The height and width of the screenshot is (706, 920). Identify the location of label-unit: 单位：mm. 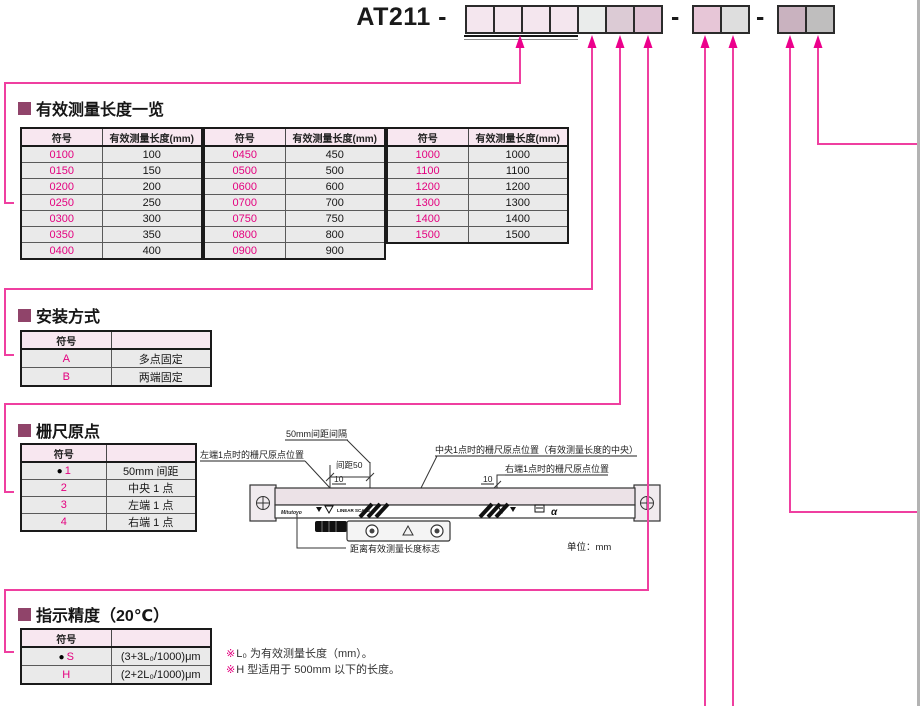
(589, 547).